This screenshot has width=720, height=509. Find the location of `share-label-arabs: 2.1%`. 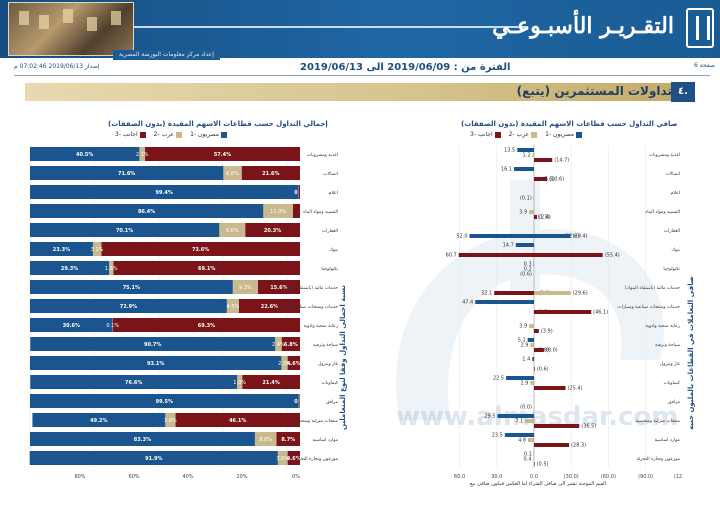

share-label-arabs: 2.1% is located at coordinates (142, 155).